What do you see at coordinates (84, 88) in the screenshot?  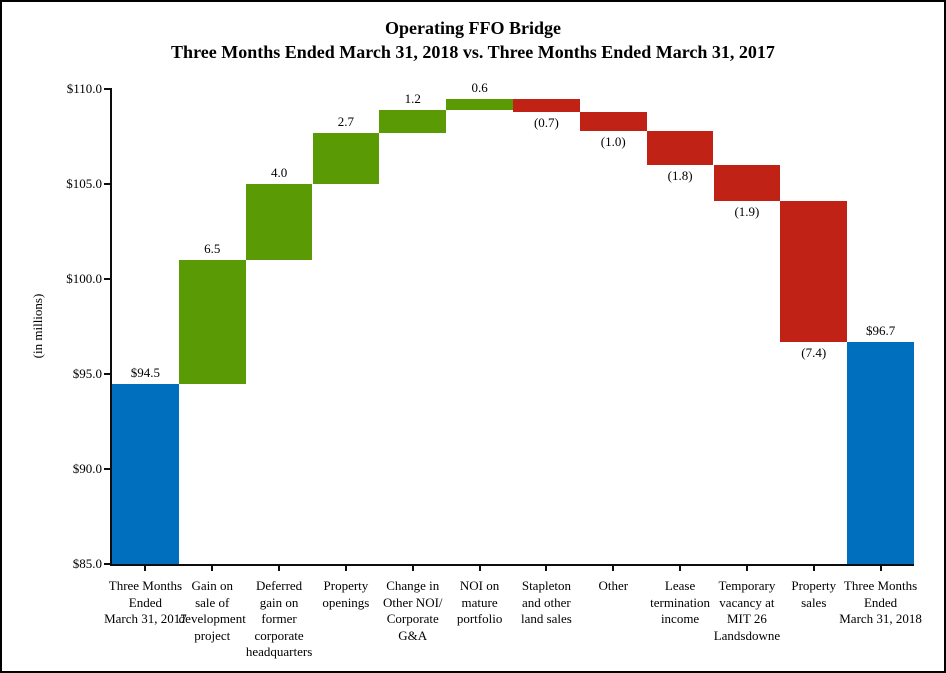 I see `y-axis-tick-label: $110.0` at bounding box center [84, 88].